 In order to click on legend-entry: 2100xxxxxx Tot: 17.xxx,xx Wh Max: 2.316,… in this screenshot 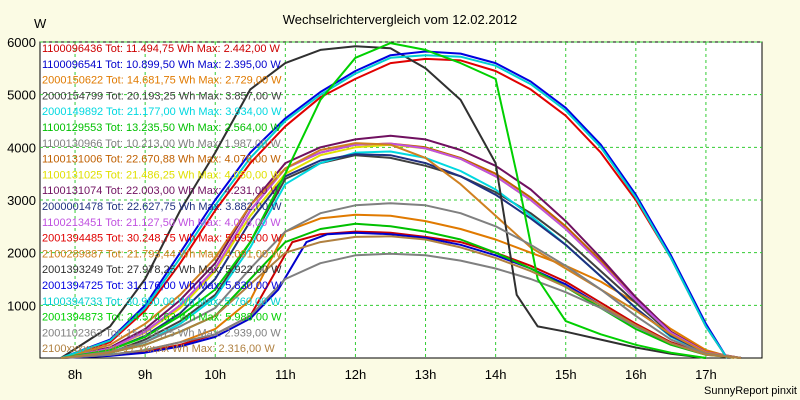, I will do `click(158, 349)`.